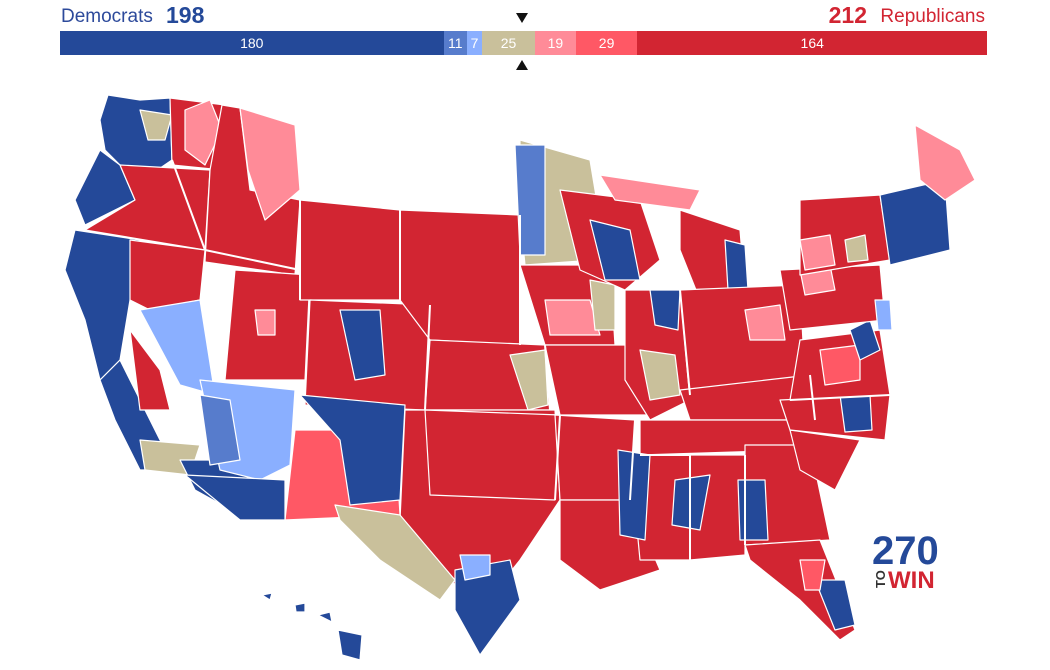  Describe the element at coordinates (911, 578) in the screenshot. I see `logo-win: WIN` at that location.